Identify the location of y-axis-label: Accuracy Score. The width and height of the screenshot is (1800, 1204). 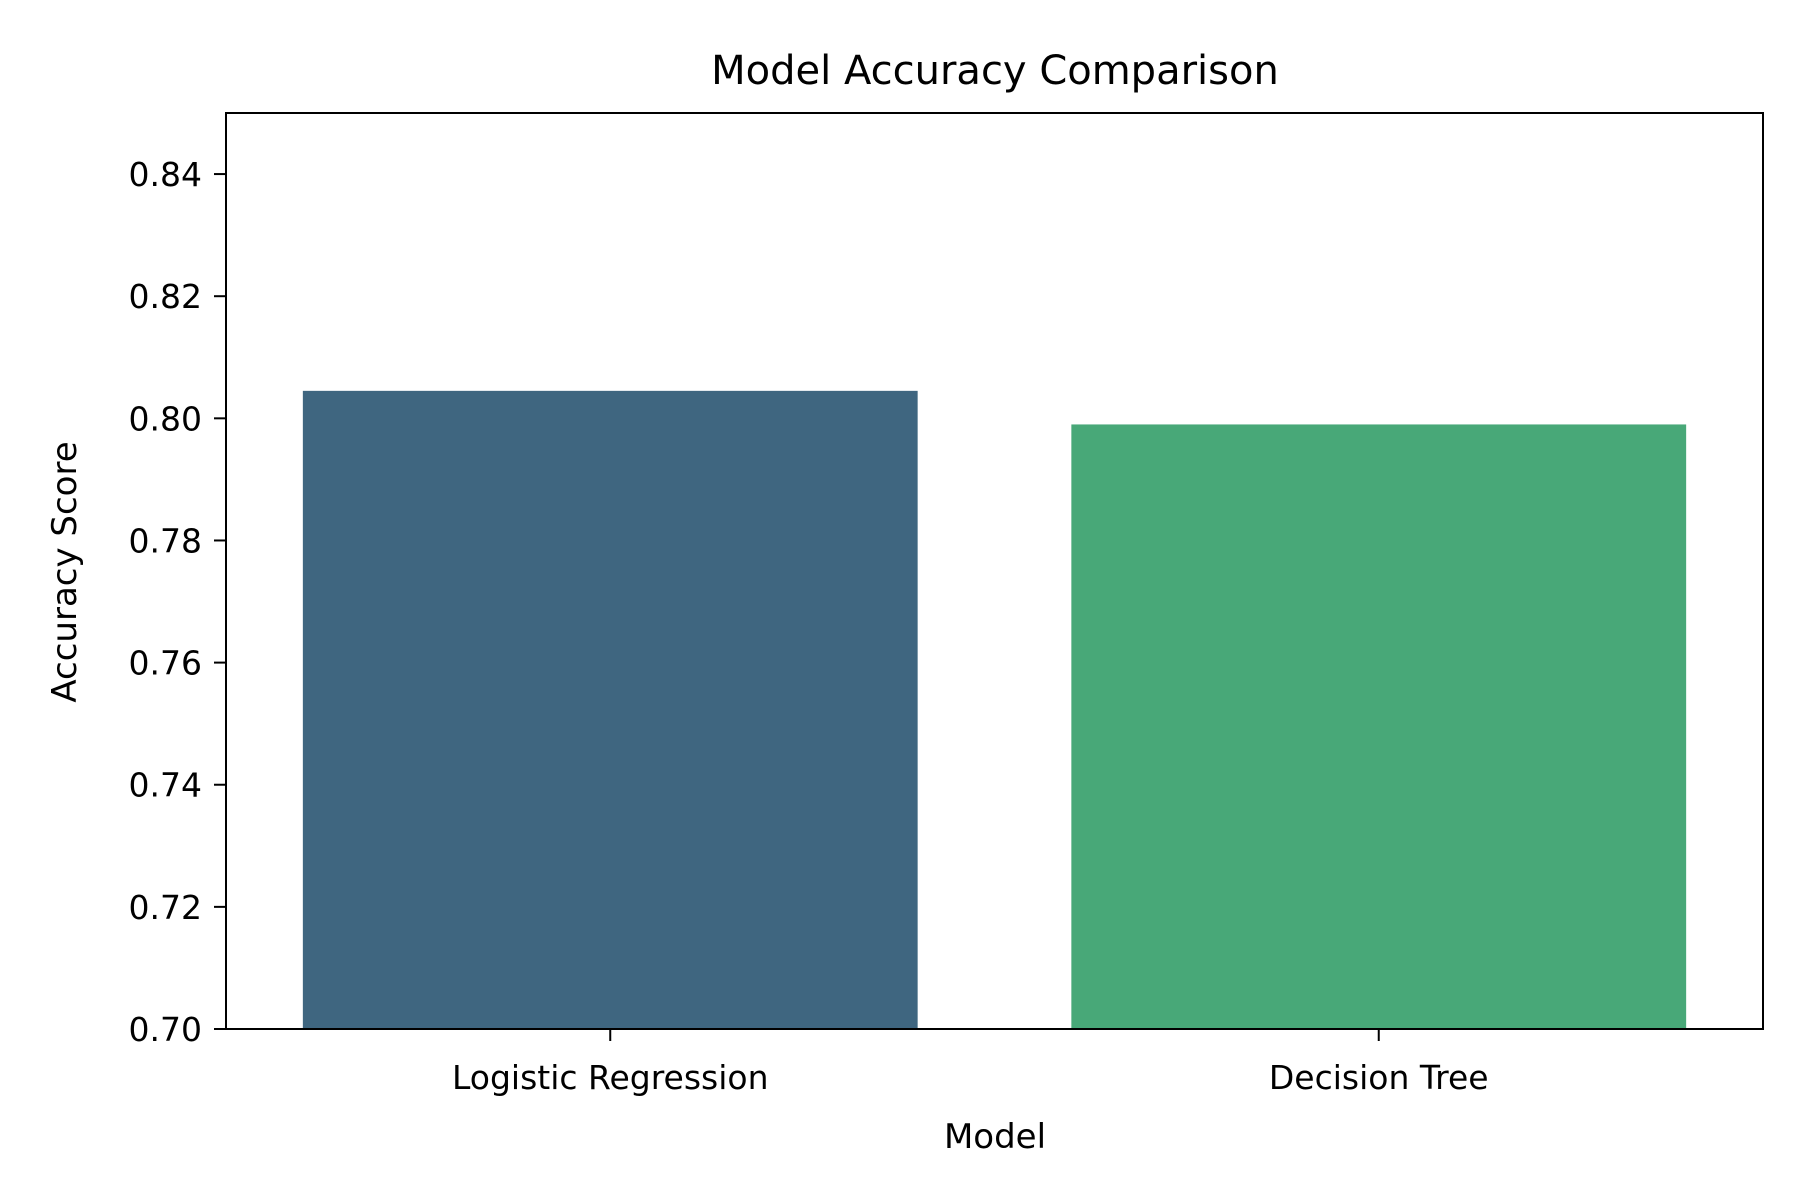
(65, 571).